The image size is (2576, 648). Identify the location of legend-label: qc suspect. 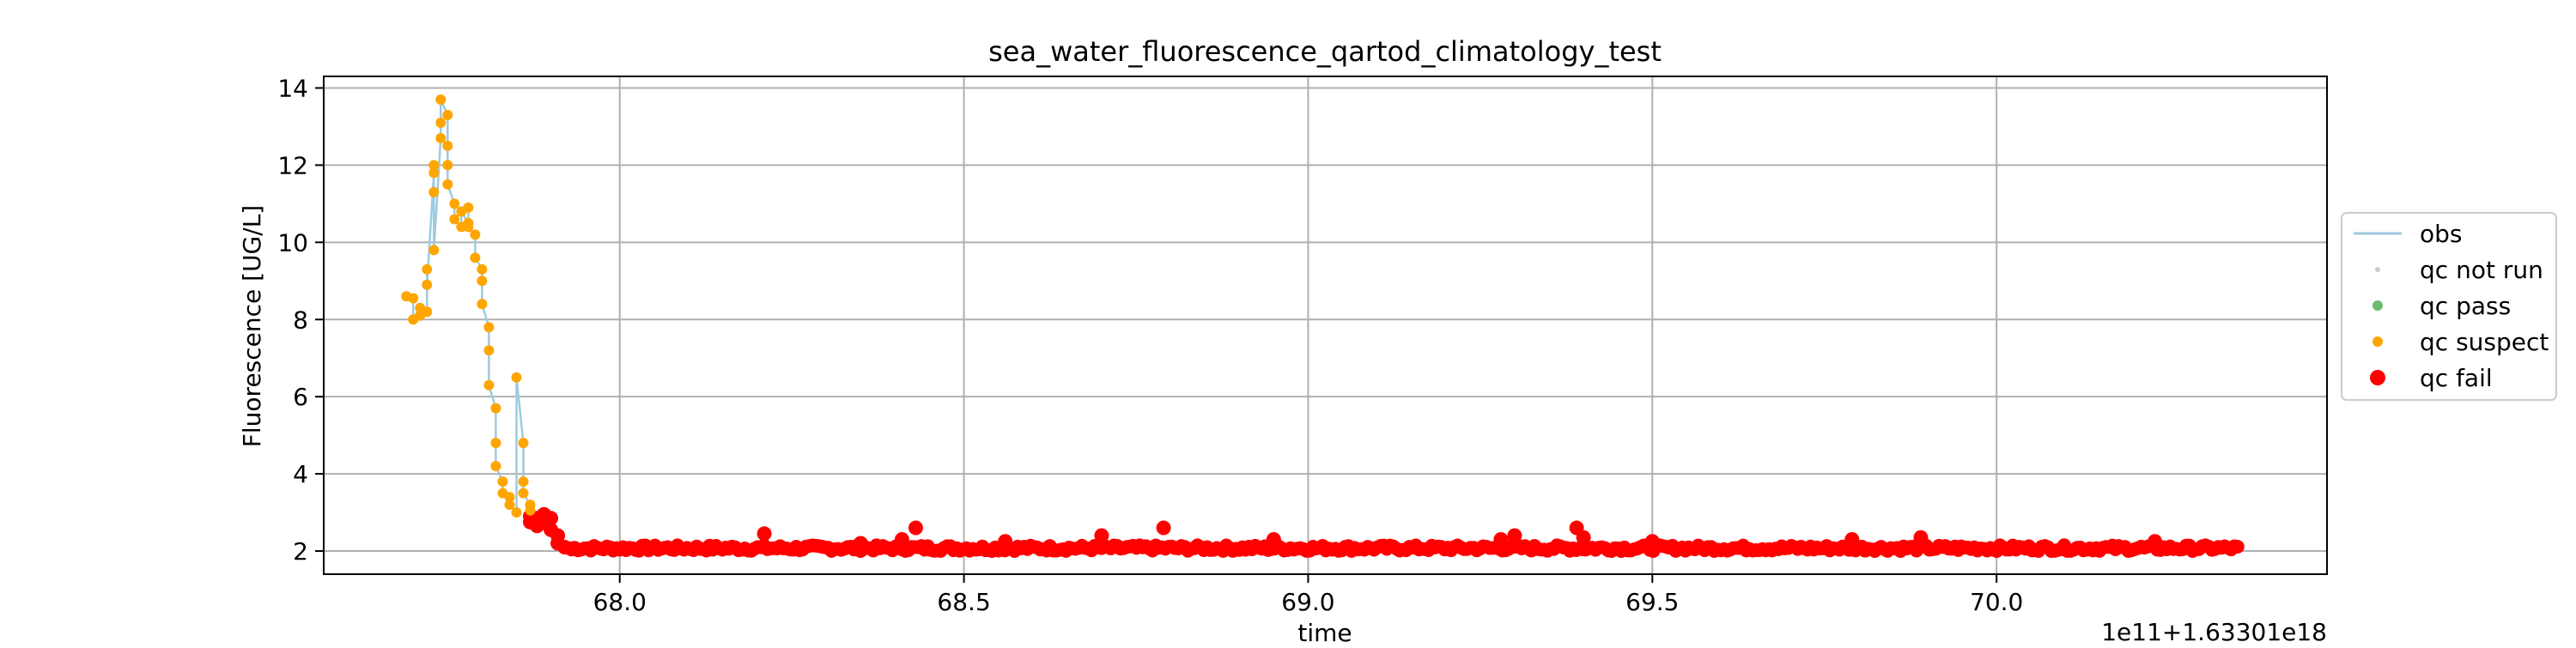
(2485, 342).